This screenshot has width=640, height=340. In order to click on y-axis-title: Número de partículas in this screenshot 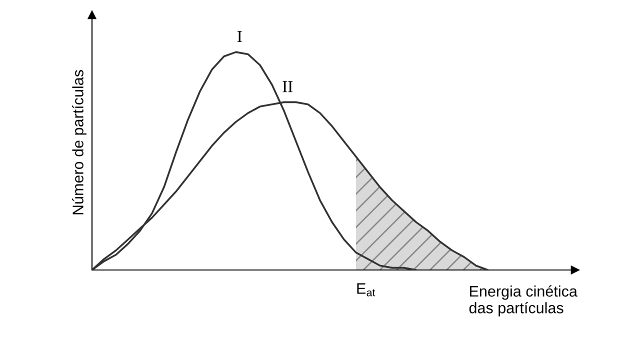, I will do `click(79, 142)`.